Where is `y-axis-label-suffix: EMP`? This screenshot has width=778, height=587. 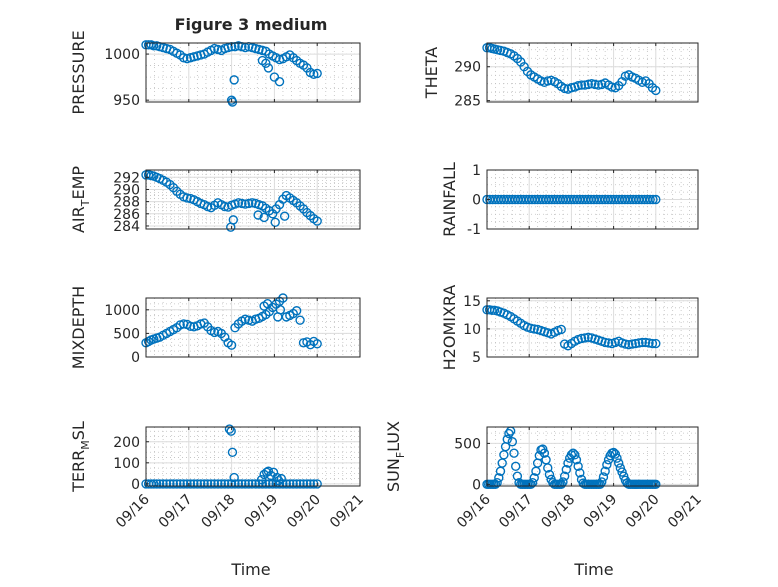 y-axis-label-suffix: EMP is located at coordinates (78, 183).